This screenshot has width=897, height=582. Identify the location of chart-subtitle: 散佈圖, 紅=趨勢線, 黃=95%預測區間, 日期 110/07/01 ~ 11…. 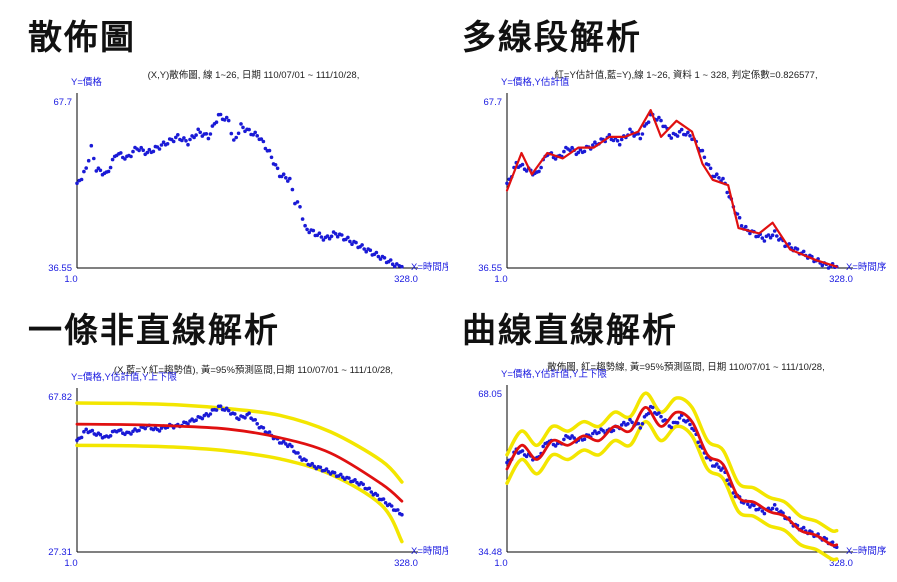
(685, 367).